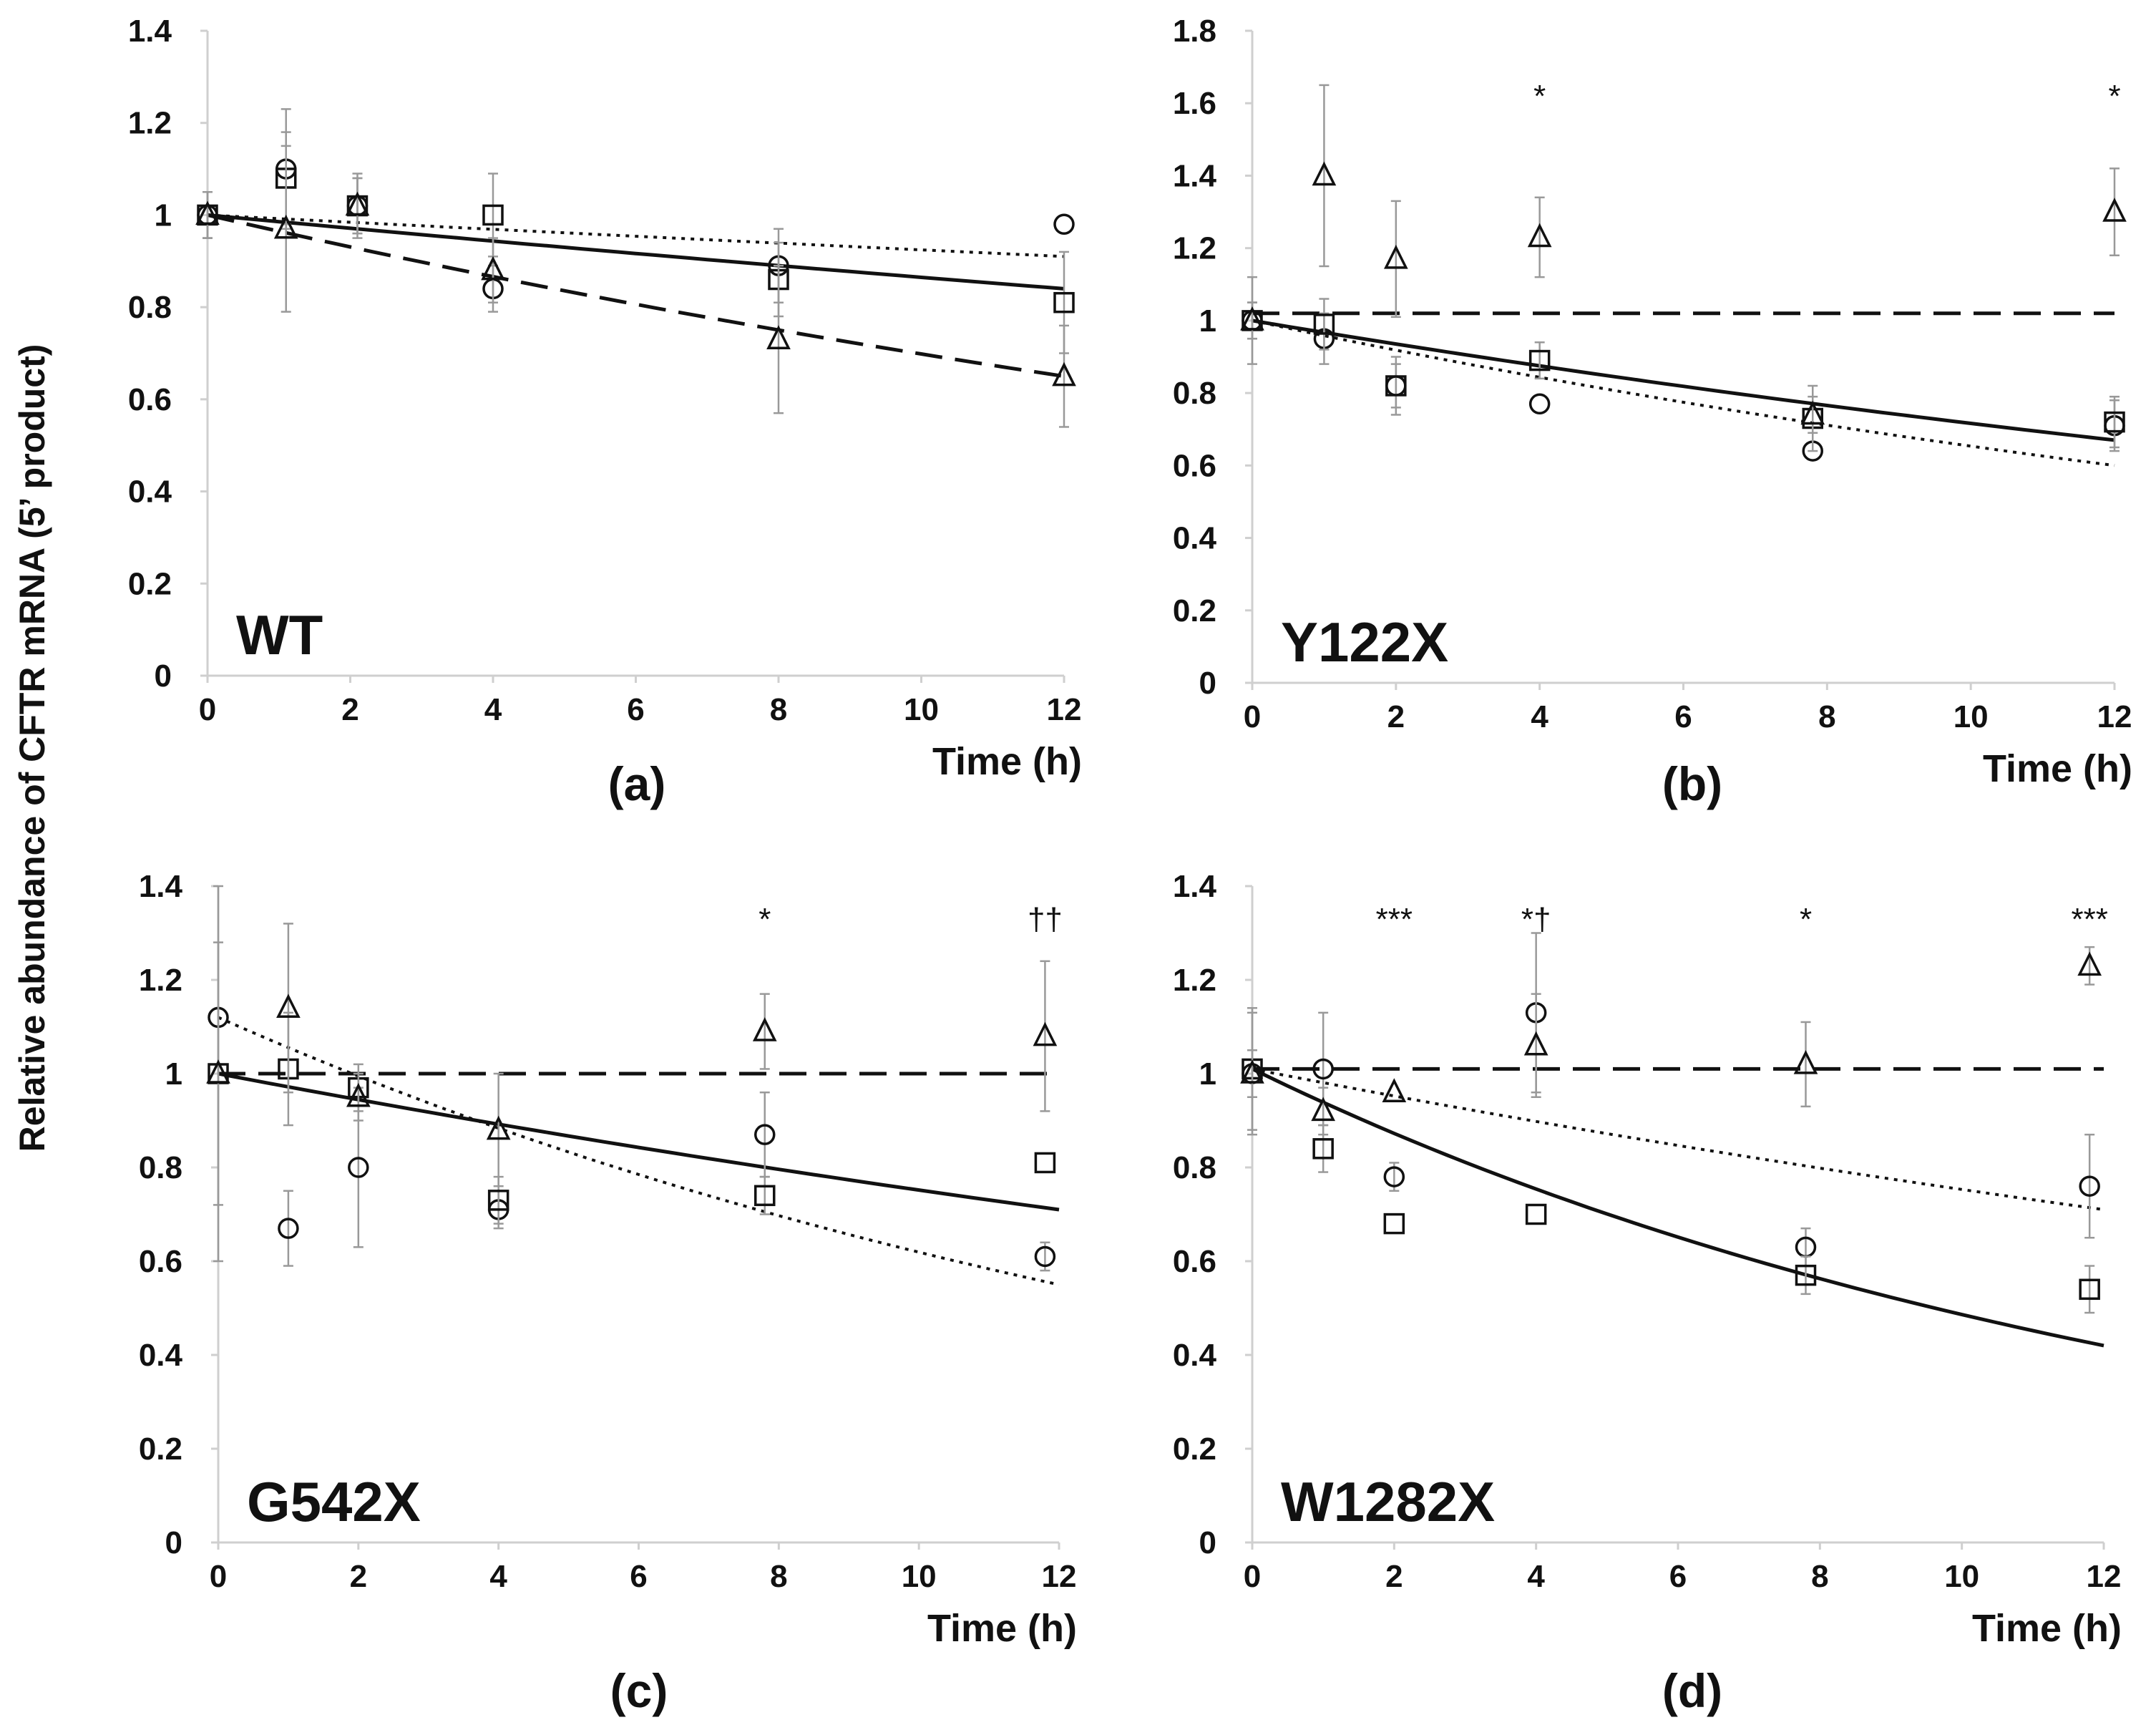 This screenshot has height=1725, width=2156. What do you see at coordinates (1194, 31) in the screenshot?
I see `y-tick-label: 1.8` at bounding box center [1194, 31].